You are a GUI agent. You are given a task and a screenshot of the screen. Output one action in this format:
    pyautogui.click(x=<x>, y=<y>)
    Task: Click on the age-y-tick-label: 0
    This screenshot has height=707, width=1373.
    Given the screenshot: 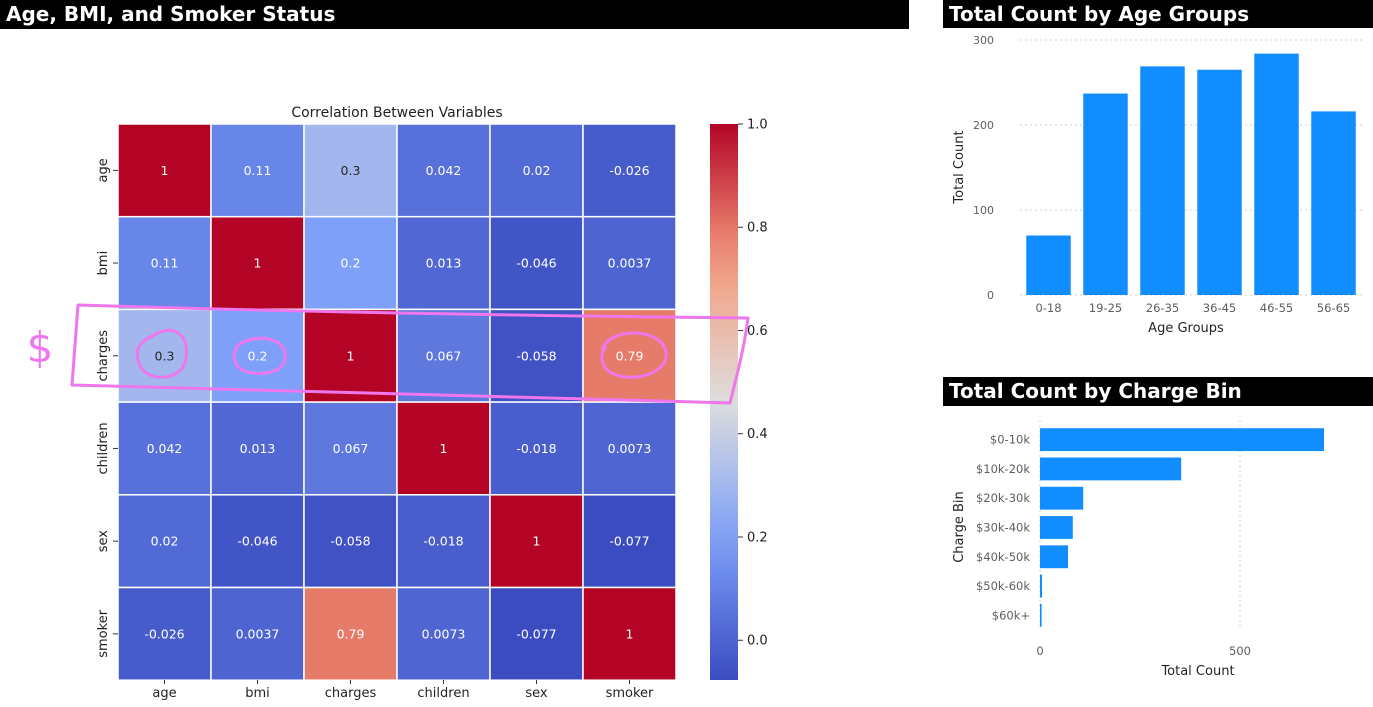 What is the action you would take?
    pyautogui.click(x=990, y=295)
    